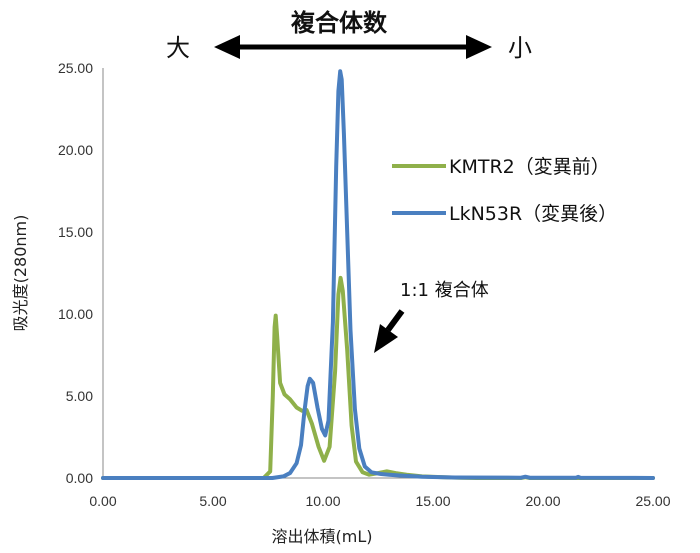  What do you see at coordinates (379, 501) in the screenshot?
I see `x-tick-labels: 0.00 5.00 10.00 15.00 20.00 25.00` at bounding box center [379, 501].